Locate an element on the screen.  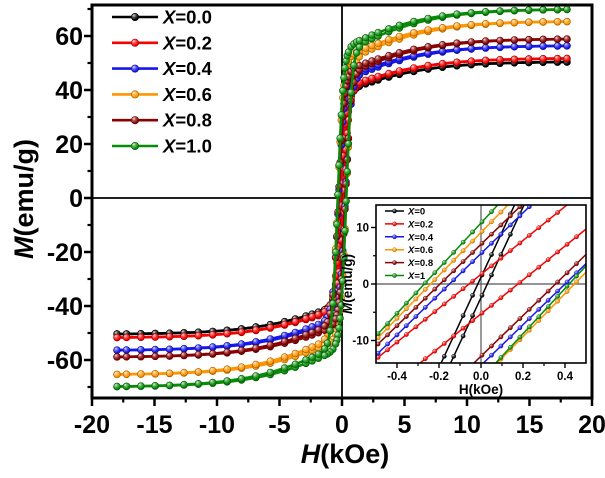
x-axis: -20 -15 -10 -5 0 5 10 15 20 is located at coordinates (339, 418).